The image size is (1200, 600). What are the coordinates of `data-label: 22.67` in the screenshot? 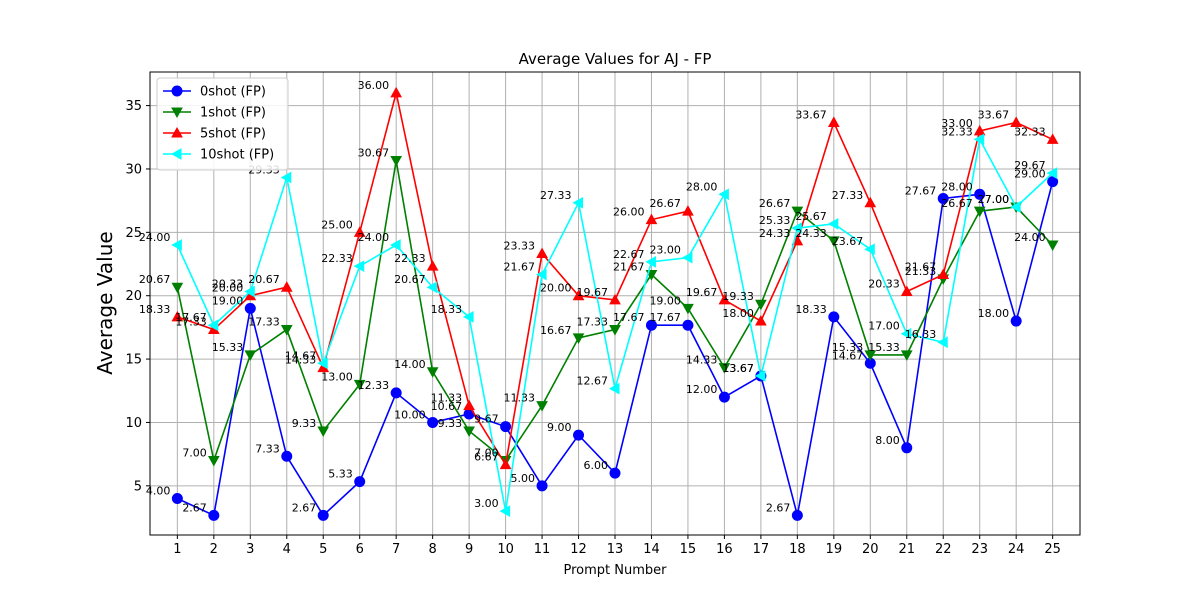 It's located at (629, 254).